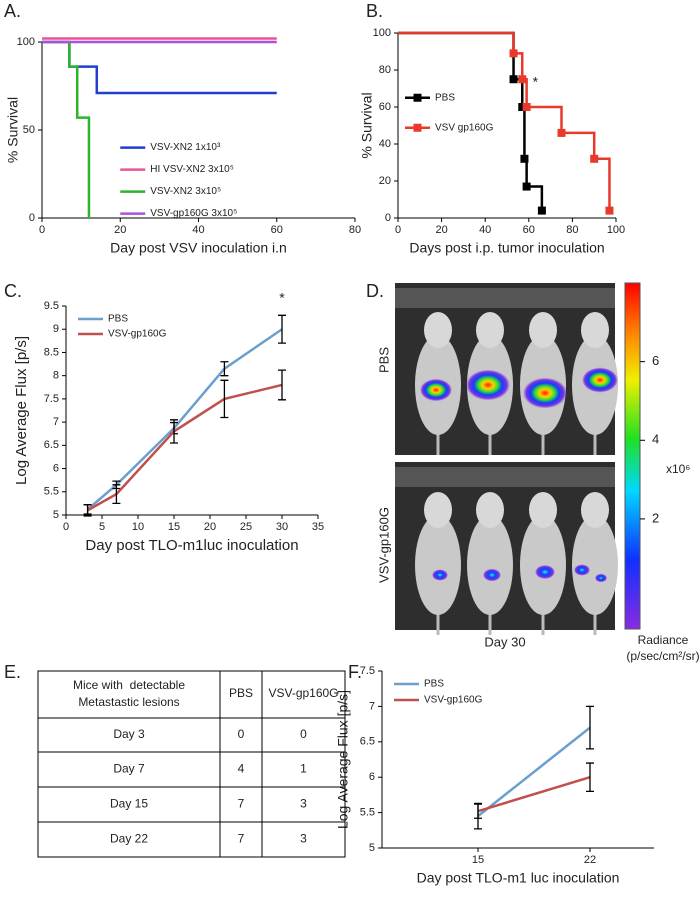 The height and width of the screenshot is (902, 700). Describe the element at coordinates (678, 469) in the screenshot. I see `colorbar-multiplier: x10⁶` at that location.